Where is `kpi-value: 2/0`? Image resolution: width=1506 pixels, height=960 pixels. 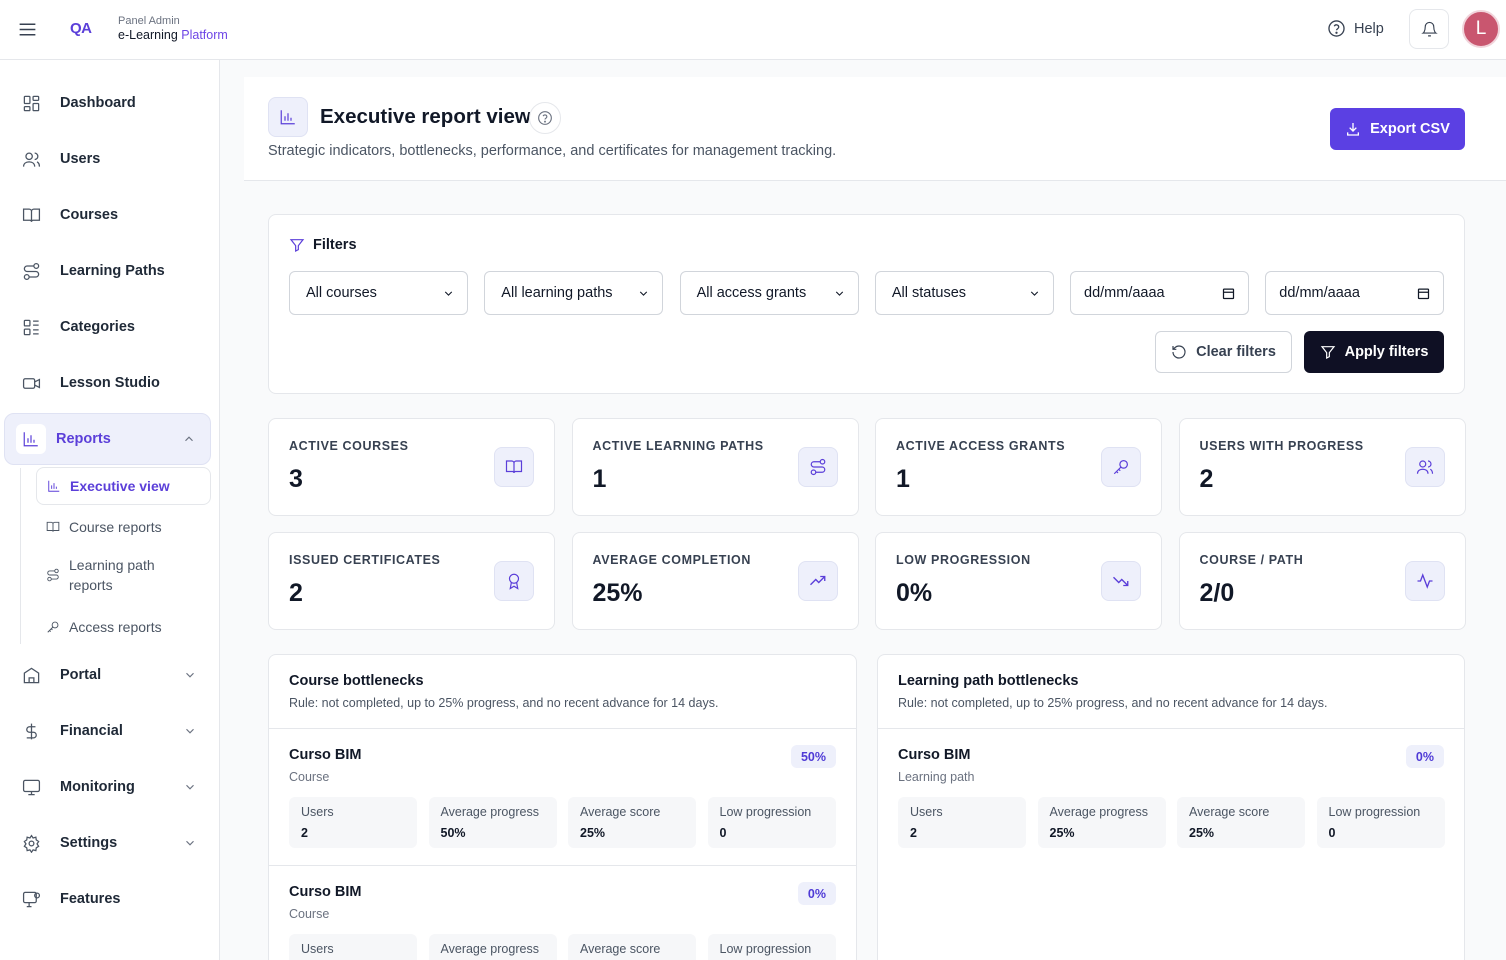 kpi-value: 2/0 is located at coordinates (1217, 593).